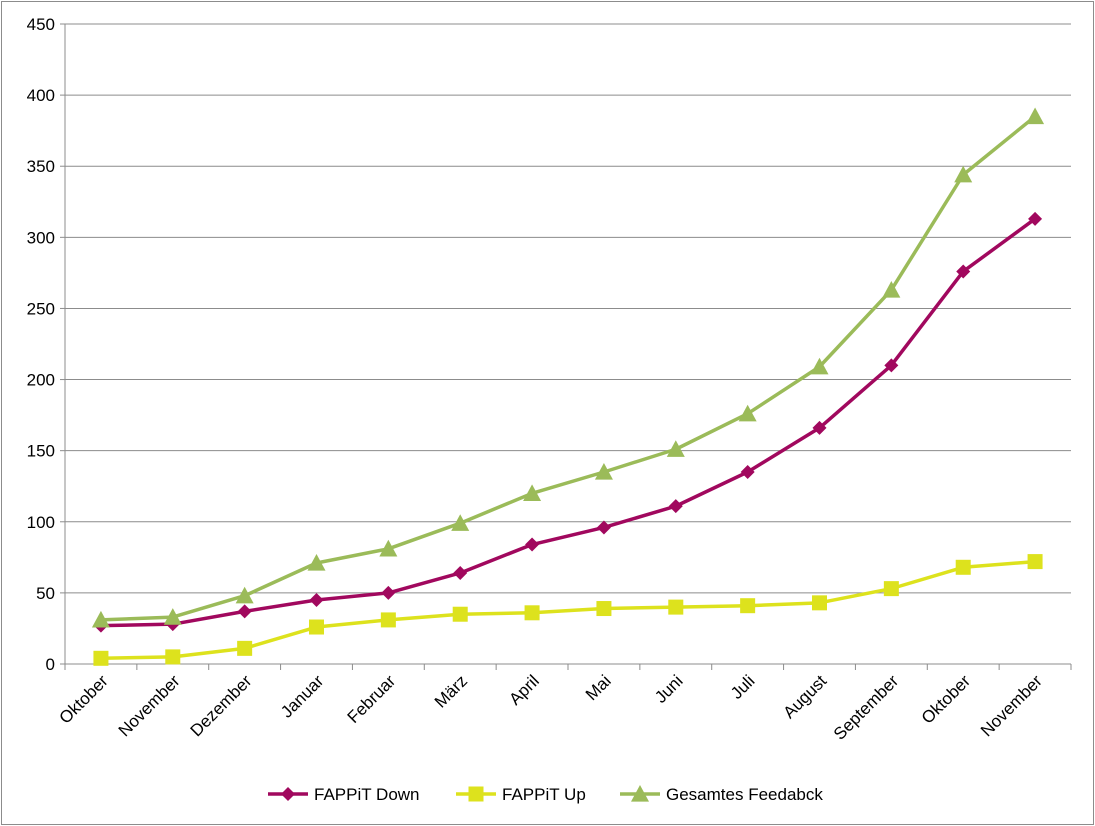  I want to click on x-tick-label: Mai, so click(598, 687).